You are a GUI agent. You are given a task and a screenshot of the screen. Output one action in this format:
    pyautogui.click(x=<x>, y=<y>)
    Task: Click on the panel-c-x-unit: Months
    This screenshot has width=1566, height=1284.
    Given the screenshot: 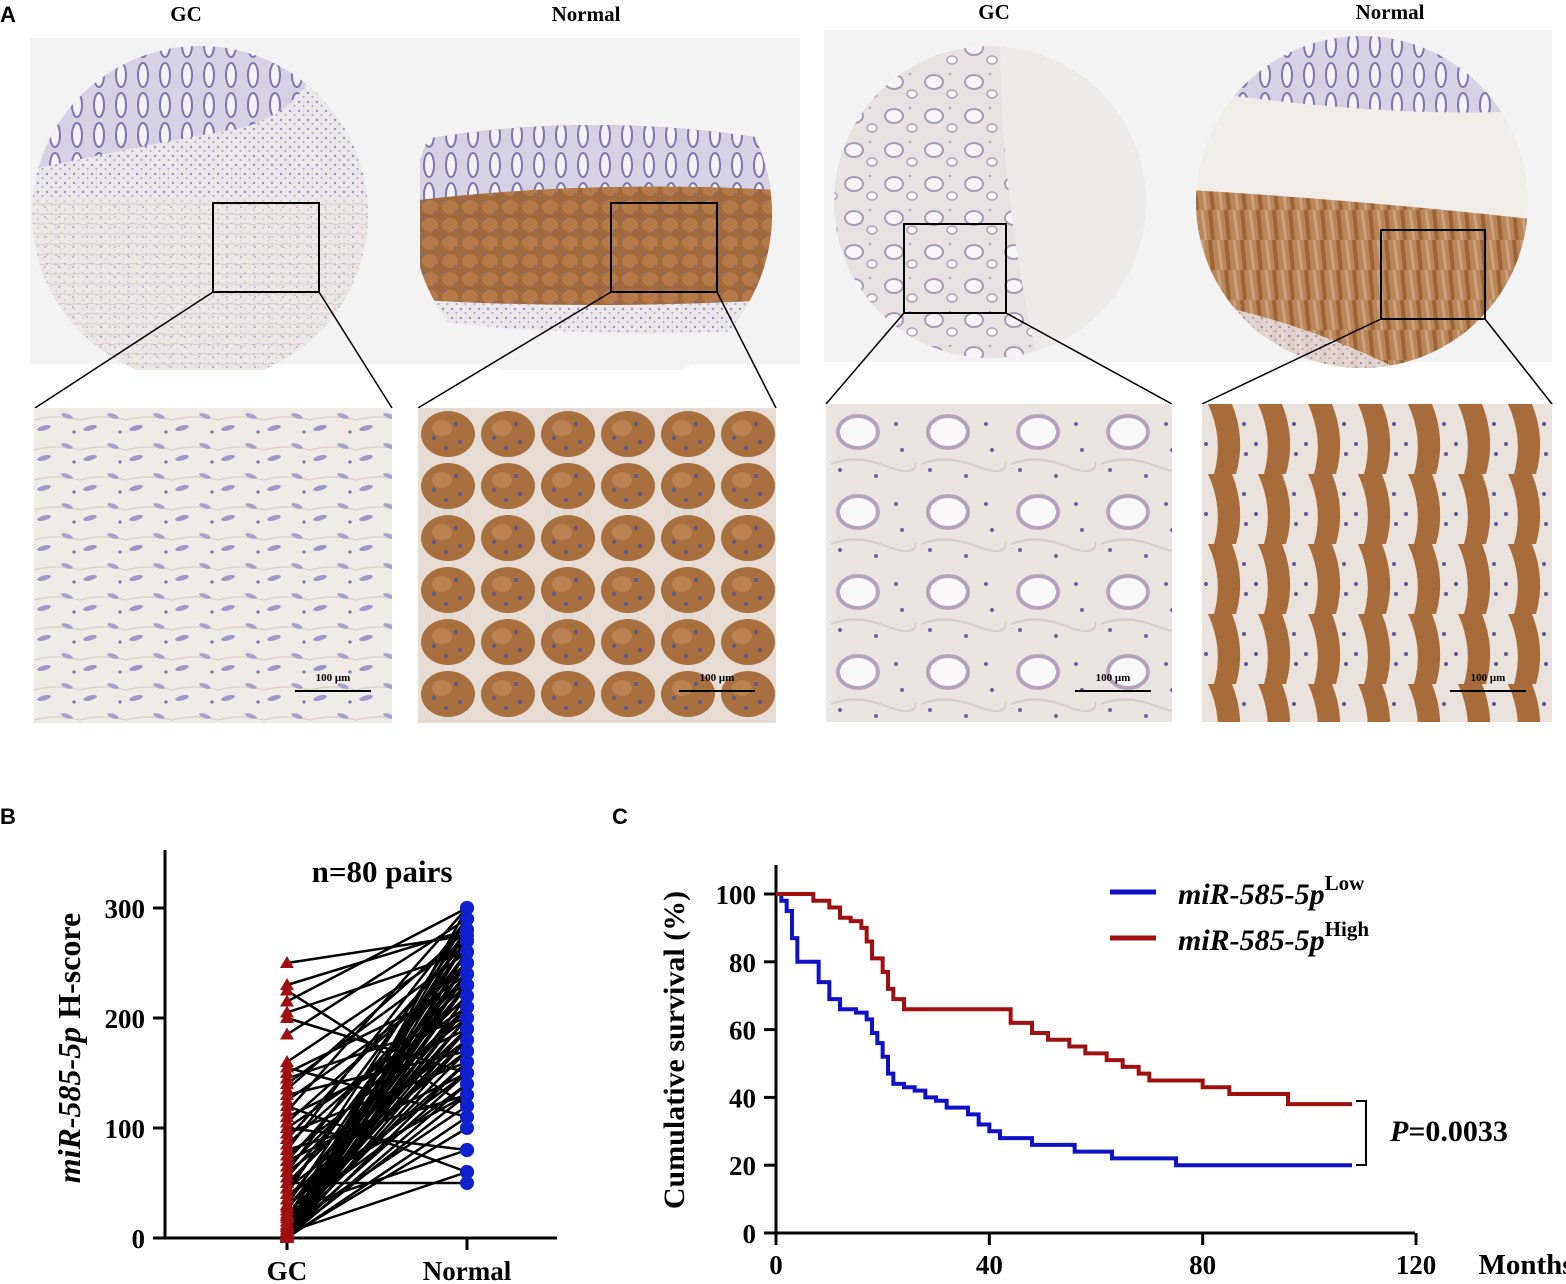 What is the action you would take?
    pyautogui.click(x=1522, y=1265)
    